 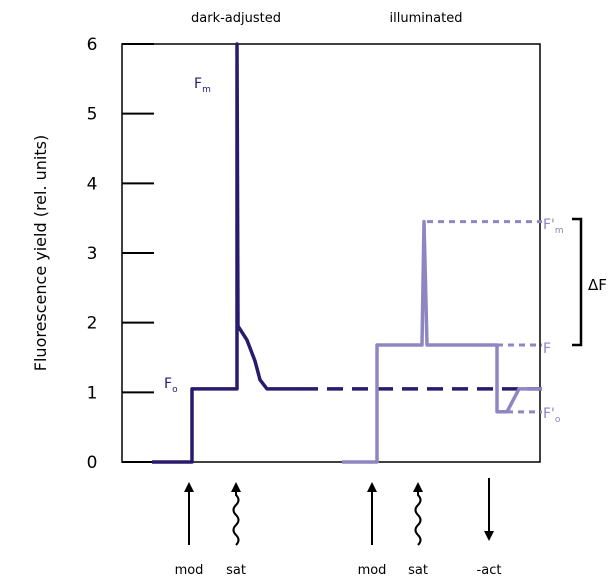 I want to click on y-tick-label: 6, so click(x=92, y=45).